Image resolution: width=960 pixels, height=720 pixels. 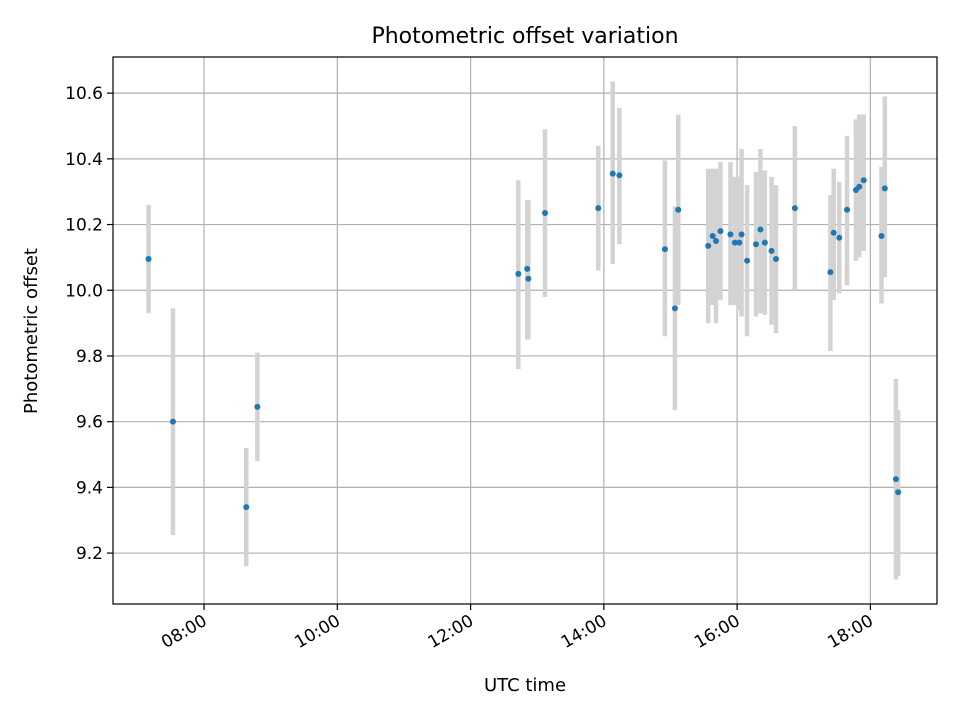 I want to click on y-axis-label: Photometric offset, so click(x=31, y=331).